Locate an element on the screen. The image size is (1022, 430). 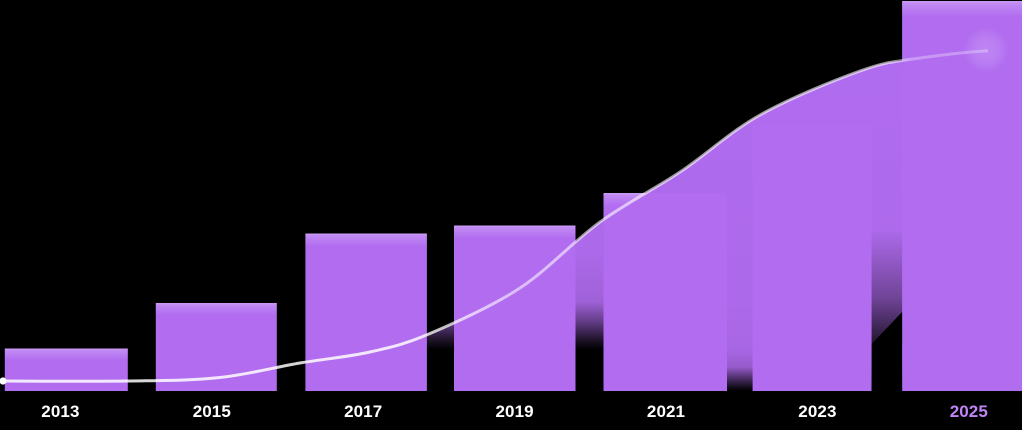
svg-text: 2025 is located at coordinates (969, 411).